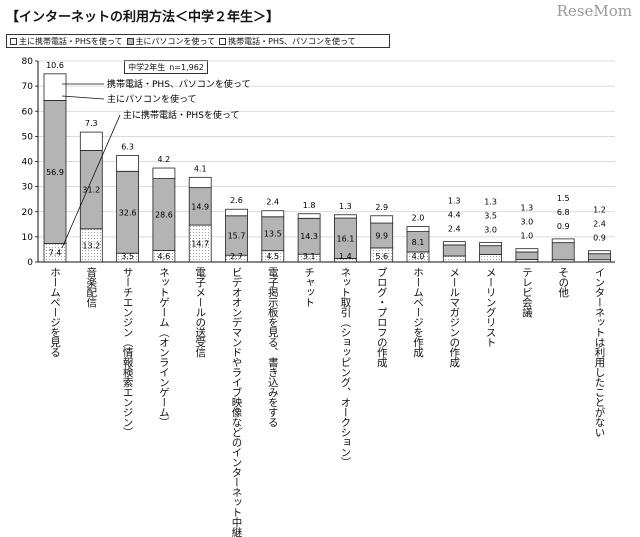 The image size is (640, 537). I want to click on y-tick-label: 60, so click(28, 112).